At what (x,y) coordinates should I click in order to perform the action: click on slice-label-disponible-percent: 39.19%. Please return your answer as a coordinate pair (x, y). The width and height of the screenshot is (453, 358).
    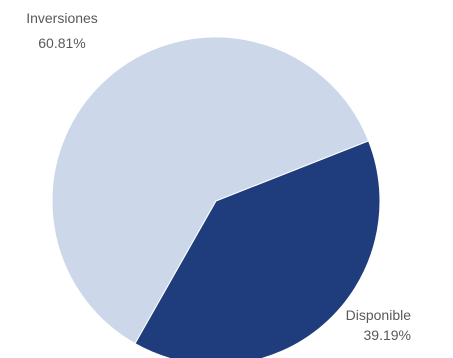
    Looking at the image, I should click on (387, 335).